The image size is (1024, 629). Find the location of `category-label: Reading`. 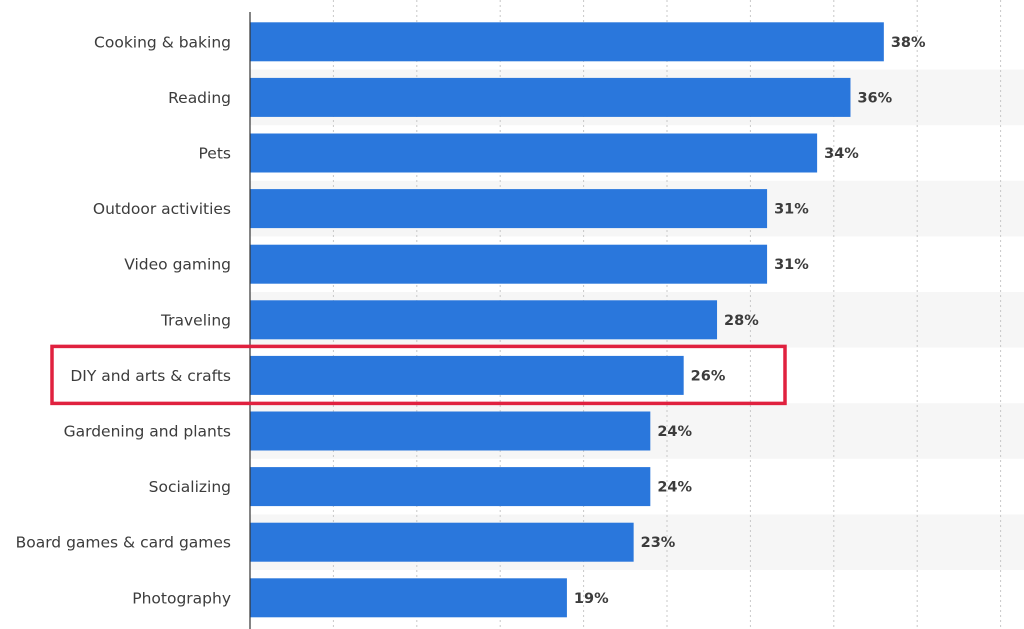

category-label: Reading is located at coordinates (199, 98).